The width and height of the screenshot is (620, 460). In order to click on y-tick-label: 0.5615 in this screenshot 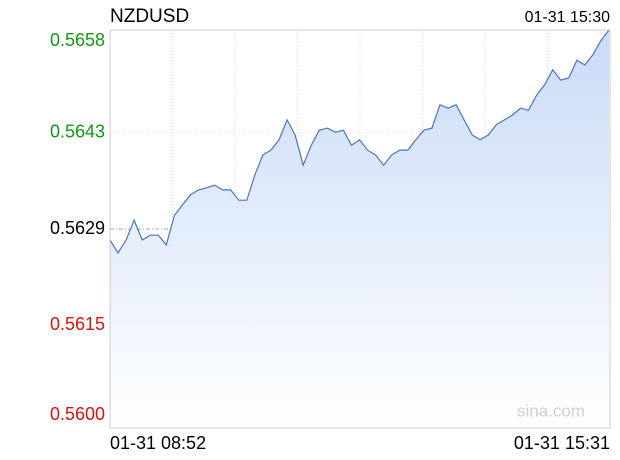, I will do `click(77, 324)`.